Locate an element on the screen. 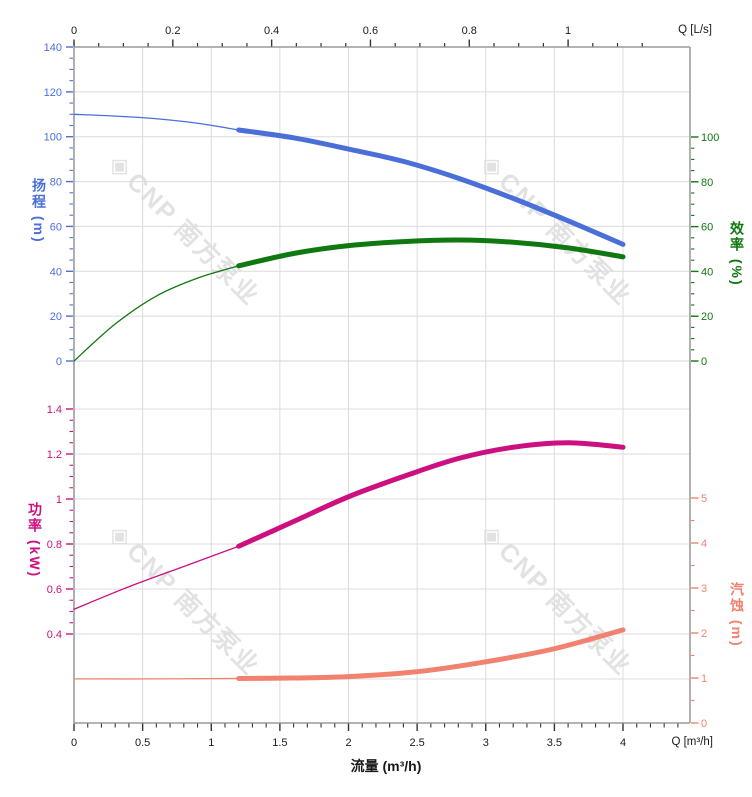 The image size is (752, 797). svg-text: 2.5 is located at coordinates (416, 743).